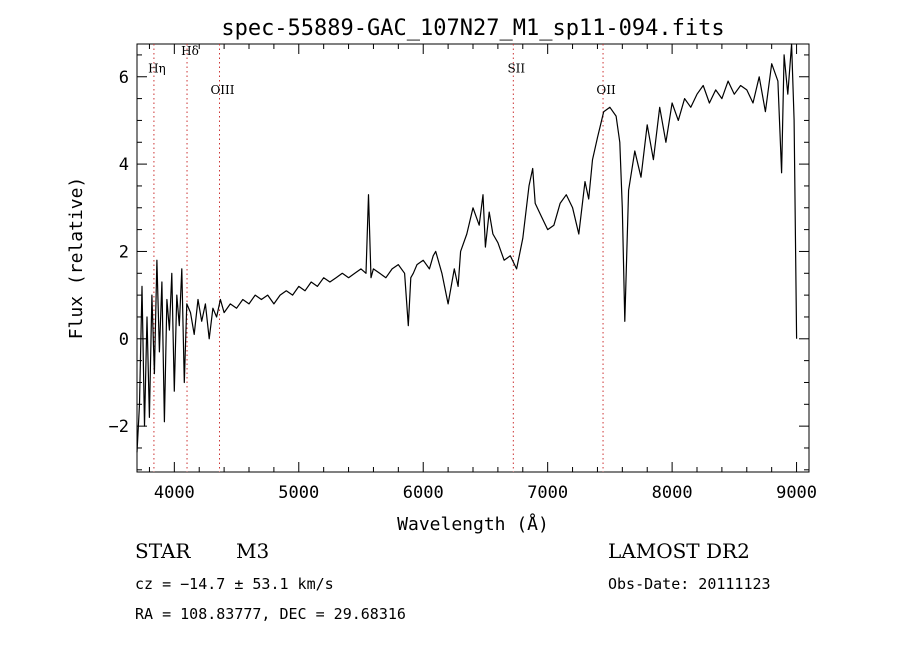 This screenshot has width=900, height=650. What do you see at coordinates (298, 493) in the screenshot?
I see `x-tick-label: 5000` at bounding box center [298, 493].